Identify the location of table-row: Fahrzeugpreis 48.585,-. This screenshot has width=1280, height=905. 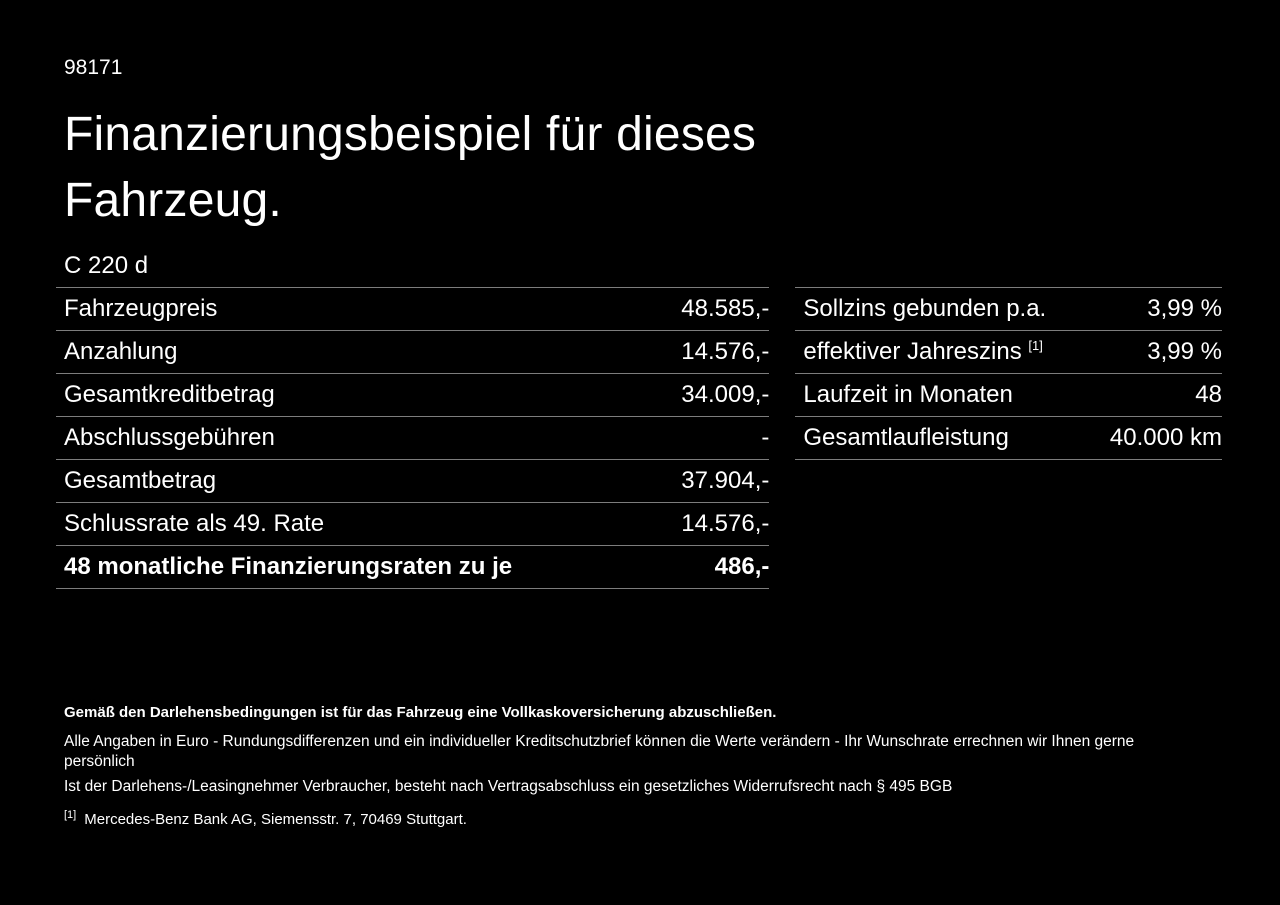
(413, 308).